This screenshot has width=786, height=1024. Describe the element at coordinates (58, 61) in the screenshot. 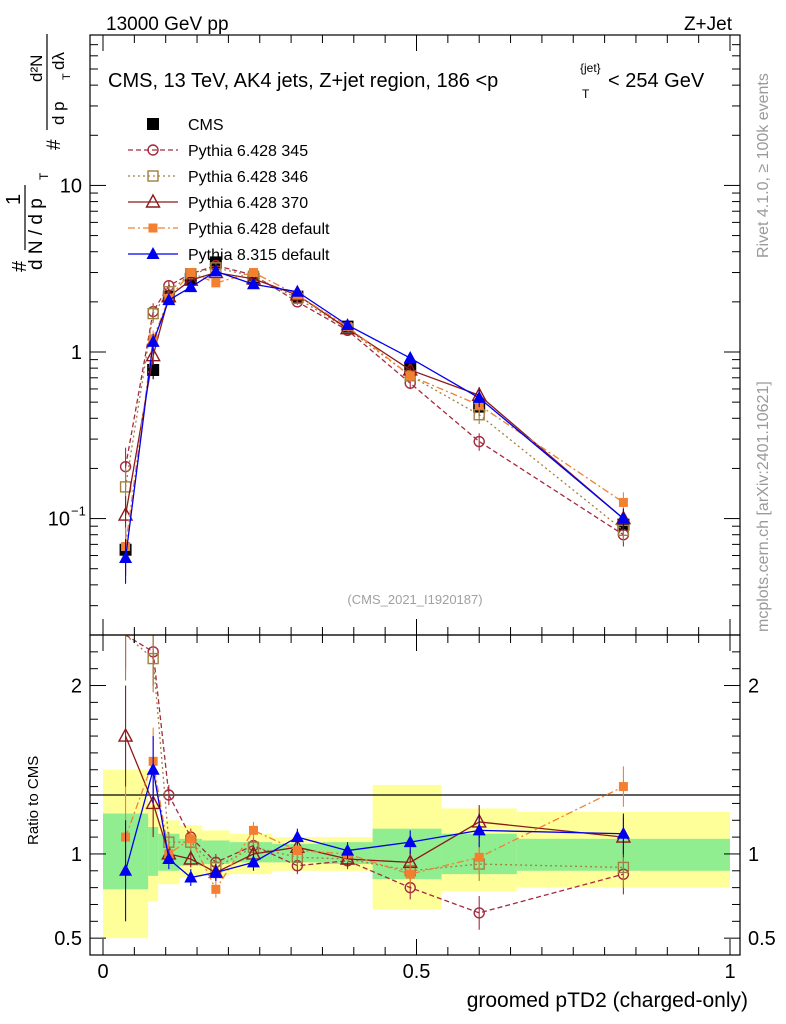

I see `ylabel-dlam: dλ` at that location.